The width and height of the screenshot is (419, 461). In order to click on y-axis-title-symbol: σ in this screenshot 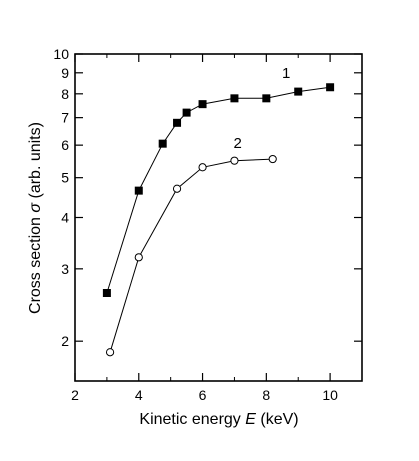, I will do `click(35, 207)`.